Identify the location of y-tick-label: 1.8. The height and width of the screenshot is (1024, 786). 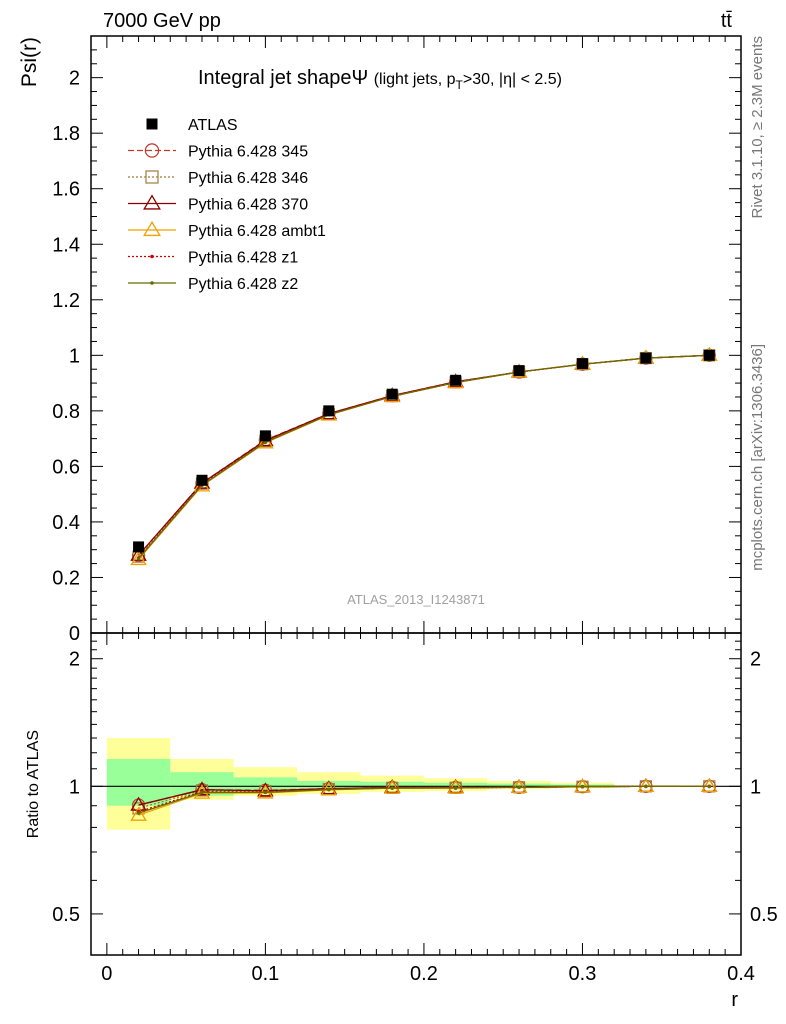
(66, 134).